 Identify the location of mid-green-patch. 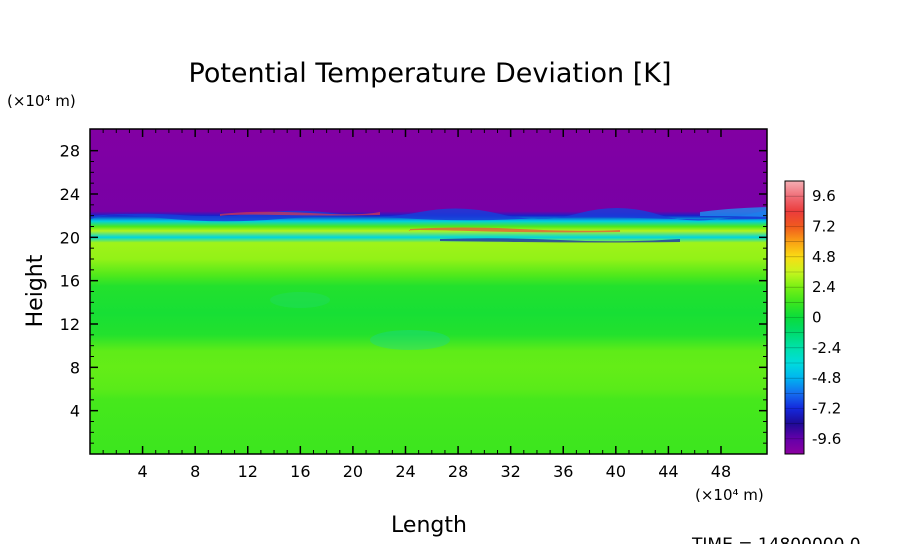
(300, 300).